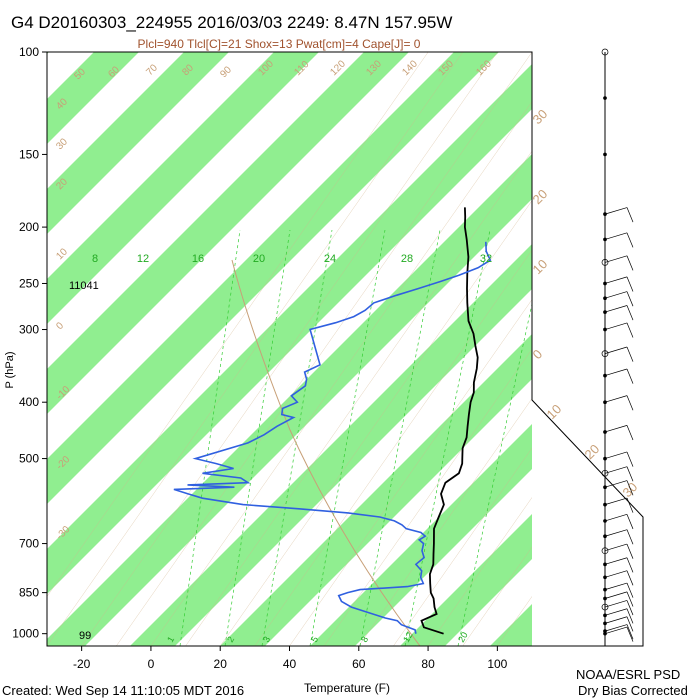  What do you see at coordinates (449, 421) in the screenshot?
I see `temperature-line` at bounding box center [449, 421].